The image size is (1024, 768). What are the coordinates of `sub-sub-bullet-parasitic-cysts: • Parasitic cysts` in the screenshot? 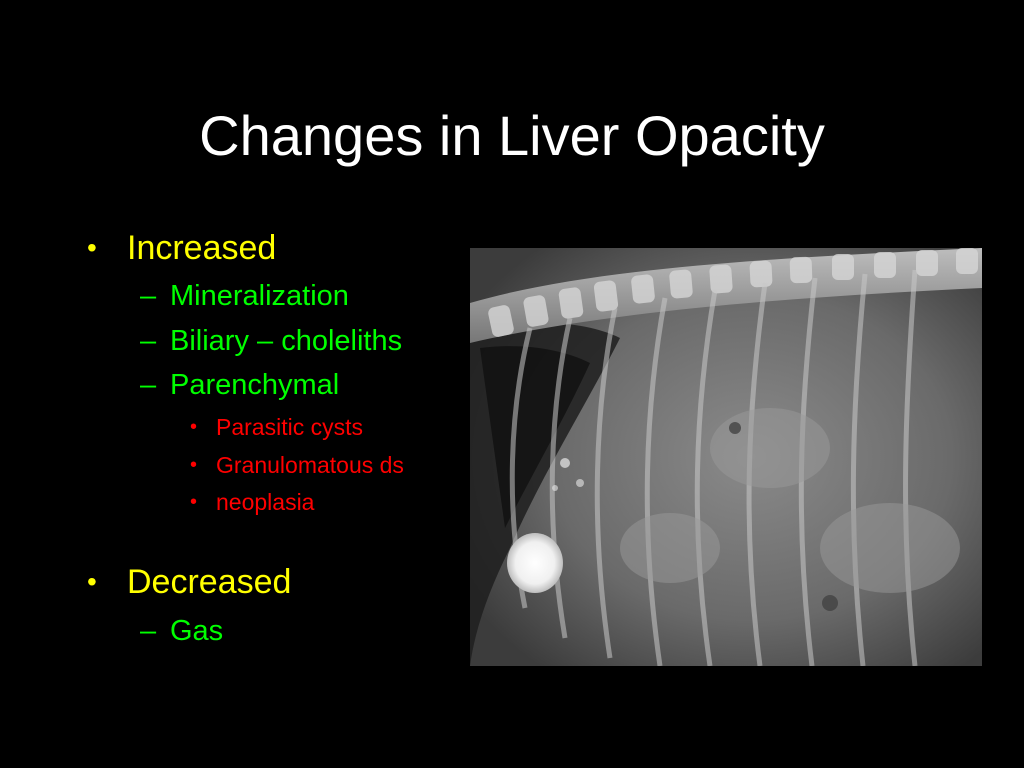 It's located at (276, 427).